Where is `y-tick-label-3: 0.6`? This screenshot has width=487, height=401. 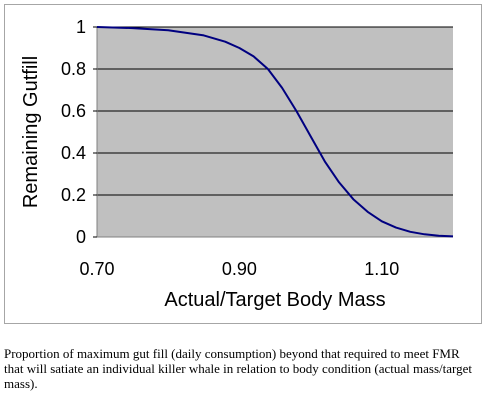
y-tick-label-3: 0.6 is located at coordinates (73, 111).